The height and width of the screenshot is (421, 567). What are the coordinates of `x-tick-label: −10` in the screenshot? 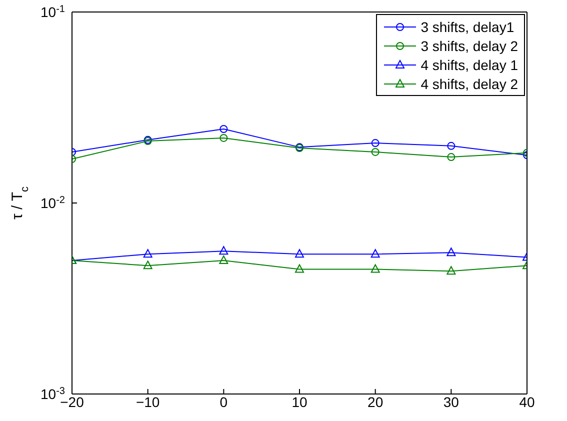 It's located at (148, 402).